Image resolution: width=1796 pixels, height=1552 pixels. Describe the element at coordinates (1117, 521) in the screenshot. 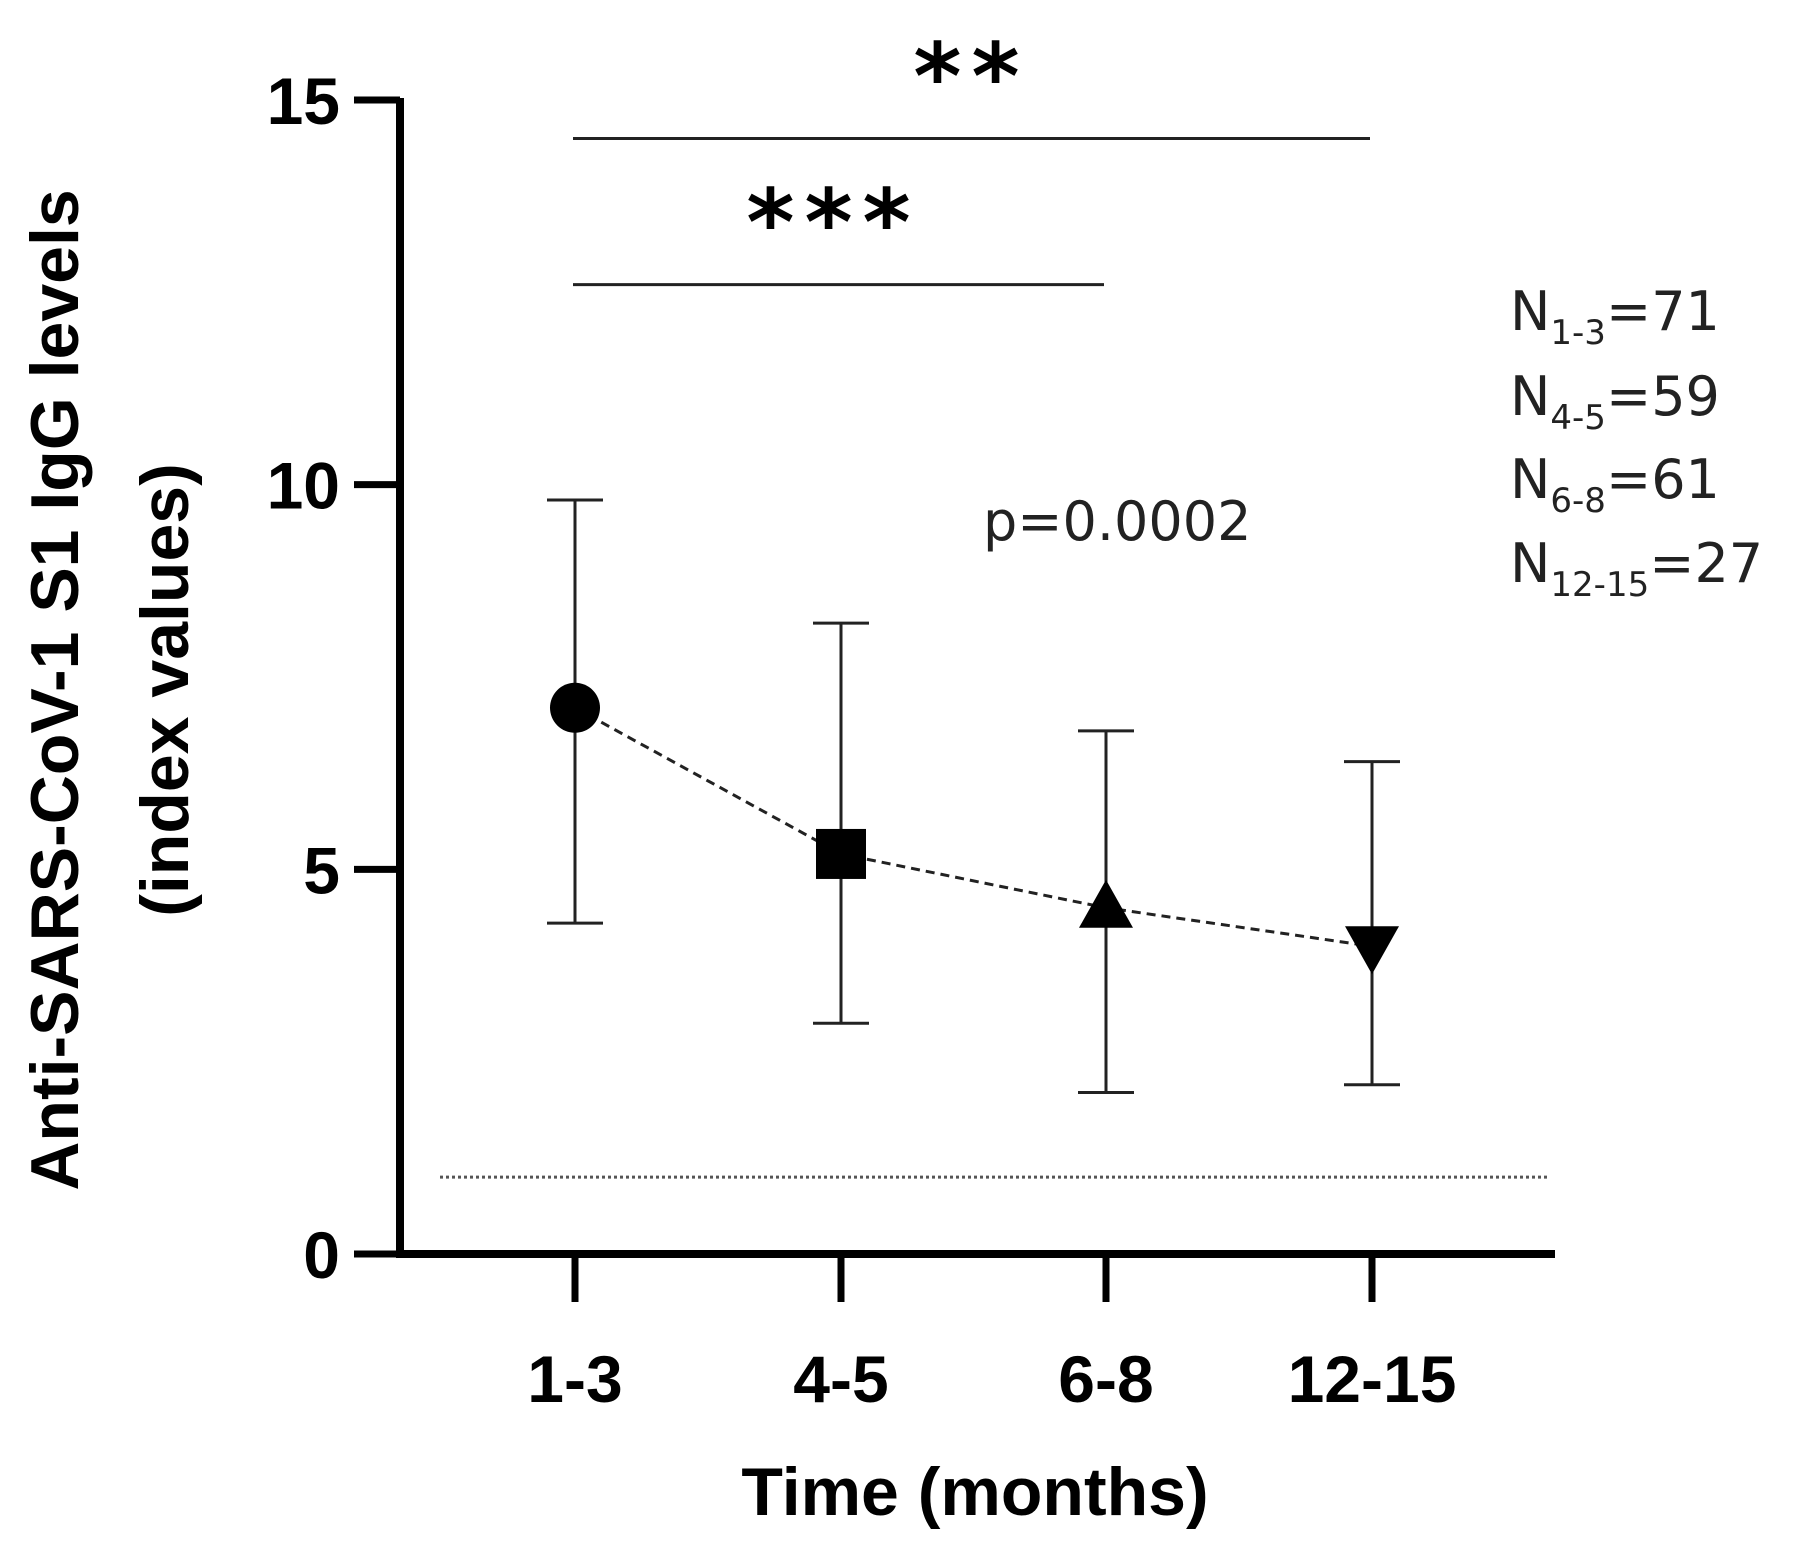

I see `p-value-label: p=0.0002` at that location.